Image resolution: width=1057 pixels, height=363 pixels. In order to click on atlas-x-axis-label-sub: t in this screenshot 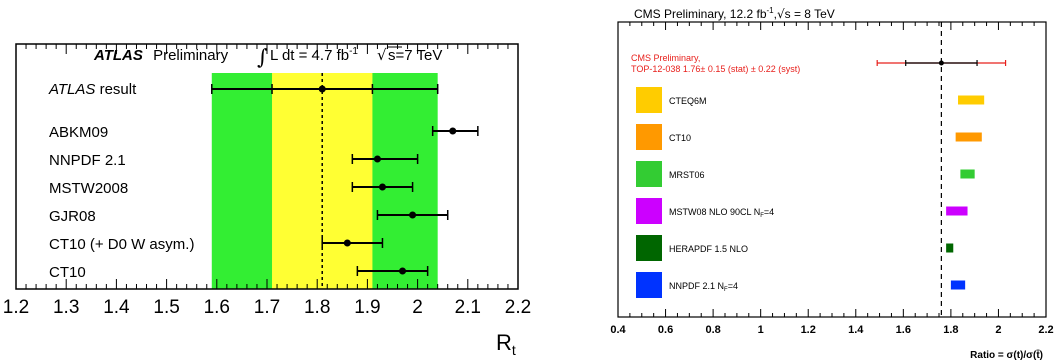, I will do `click(514, 350)`.